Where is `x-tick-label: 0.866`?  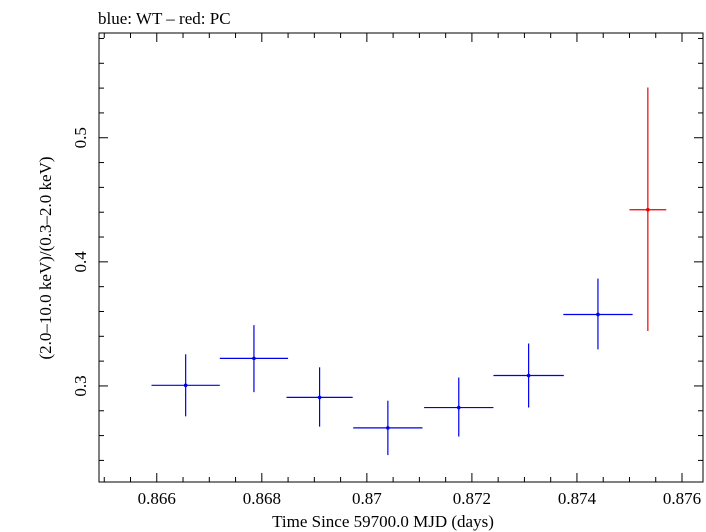 x-tick-label: 0.866 is located at coordinates (157, 498).